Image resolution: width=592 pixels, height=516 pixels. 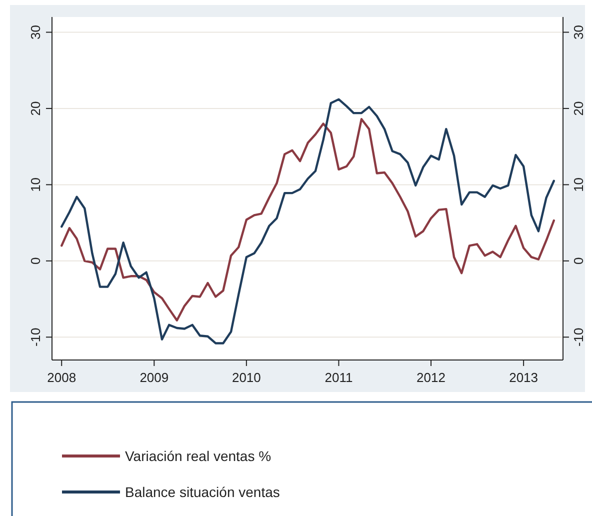 I want to click on x-tick-label: 2010, so click(x=246, y=377).